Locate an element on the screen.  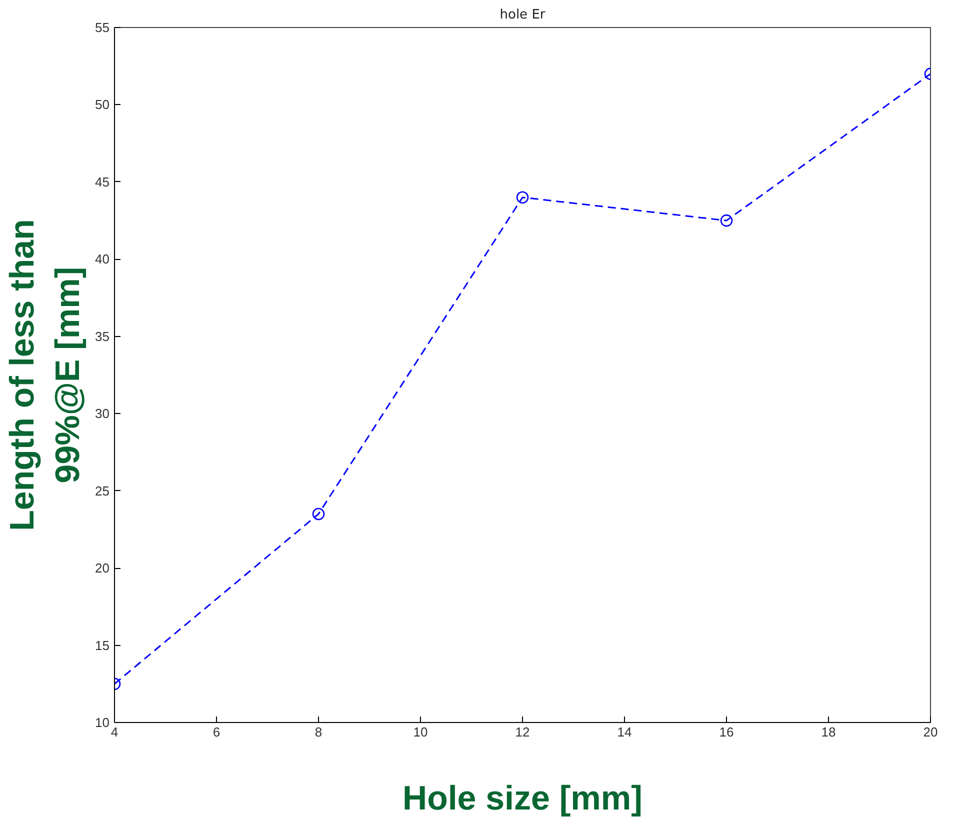
y-tick-label: 50 is located at coordinates (102, 104).